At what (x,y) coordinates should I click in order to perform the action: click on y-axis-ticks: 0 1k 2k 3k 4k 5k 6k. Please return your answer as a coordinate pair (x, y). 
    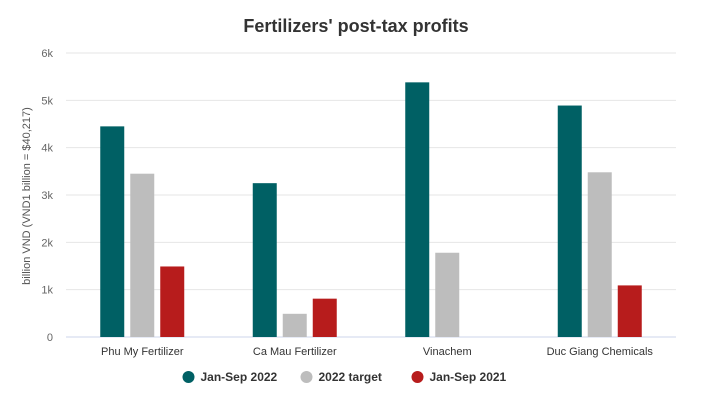
    Looking at the image, I should click on (47, 196).